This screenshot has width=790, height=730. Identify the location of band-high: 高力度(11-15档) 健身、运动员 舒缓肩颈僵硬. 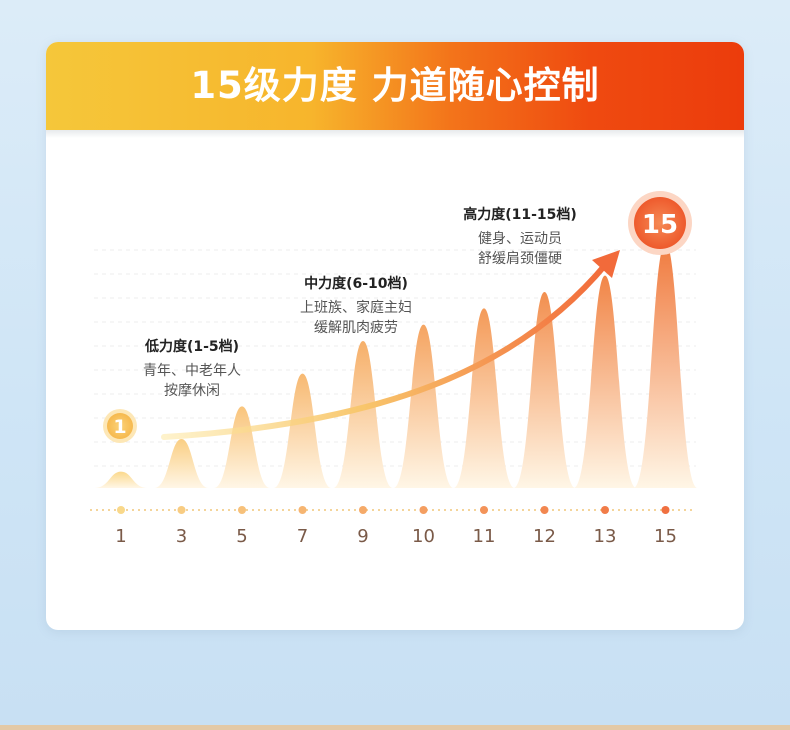
(520, 236).